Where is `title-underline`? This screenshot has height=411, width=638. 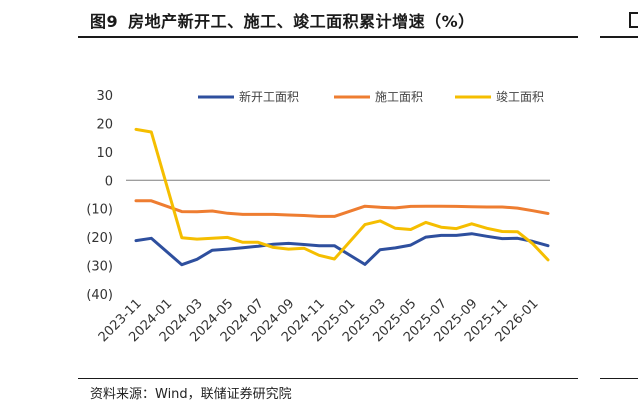 title-underline is located at coordinates (328, 37).